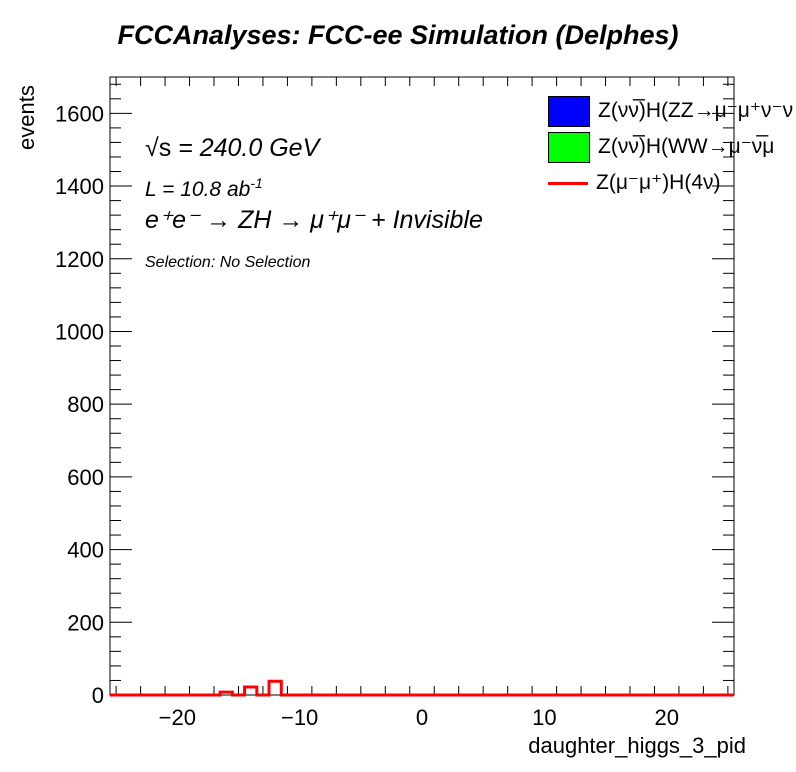 The height and width of the screenshot is (772, 796). What do you see at coordinates (256, 183) in the screenshot?
I see `lumi-exponent: -1` at bounding box center [256, 183].